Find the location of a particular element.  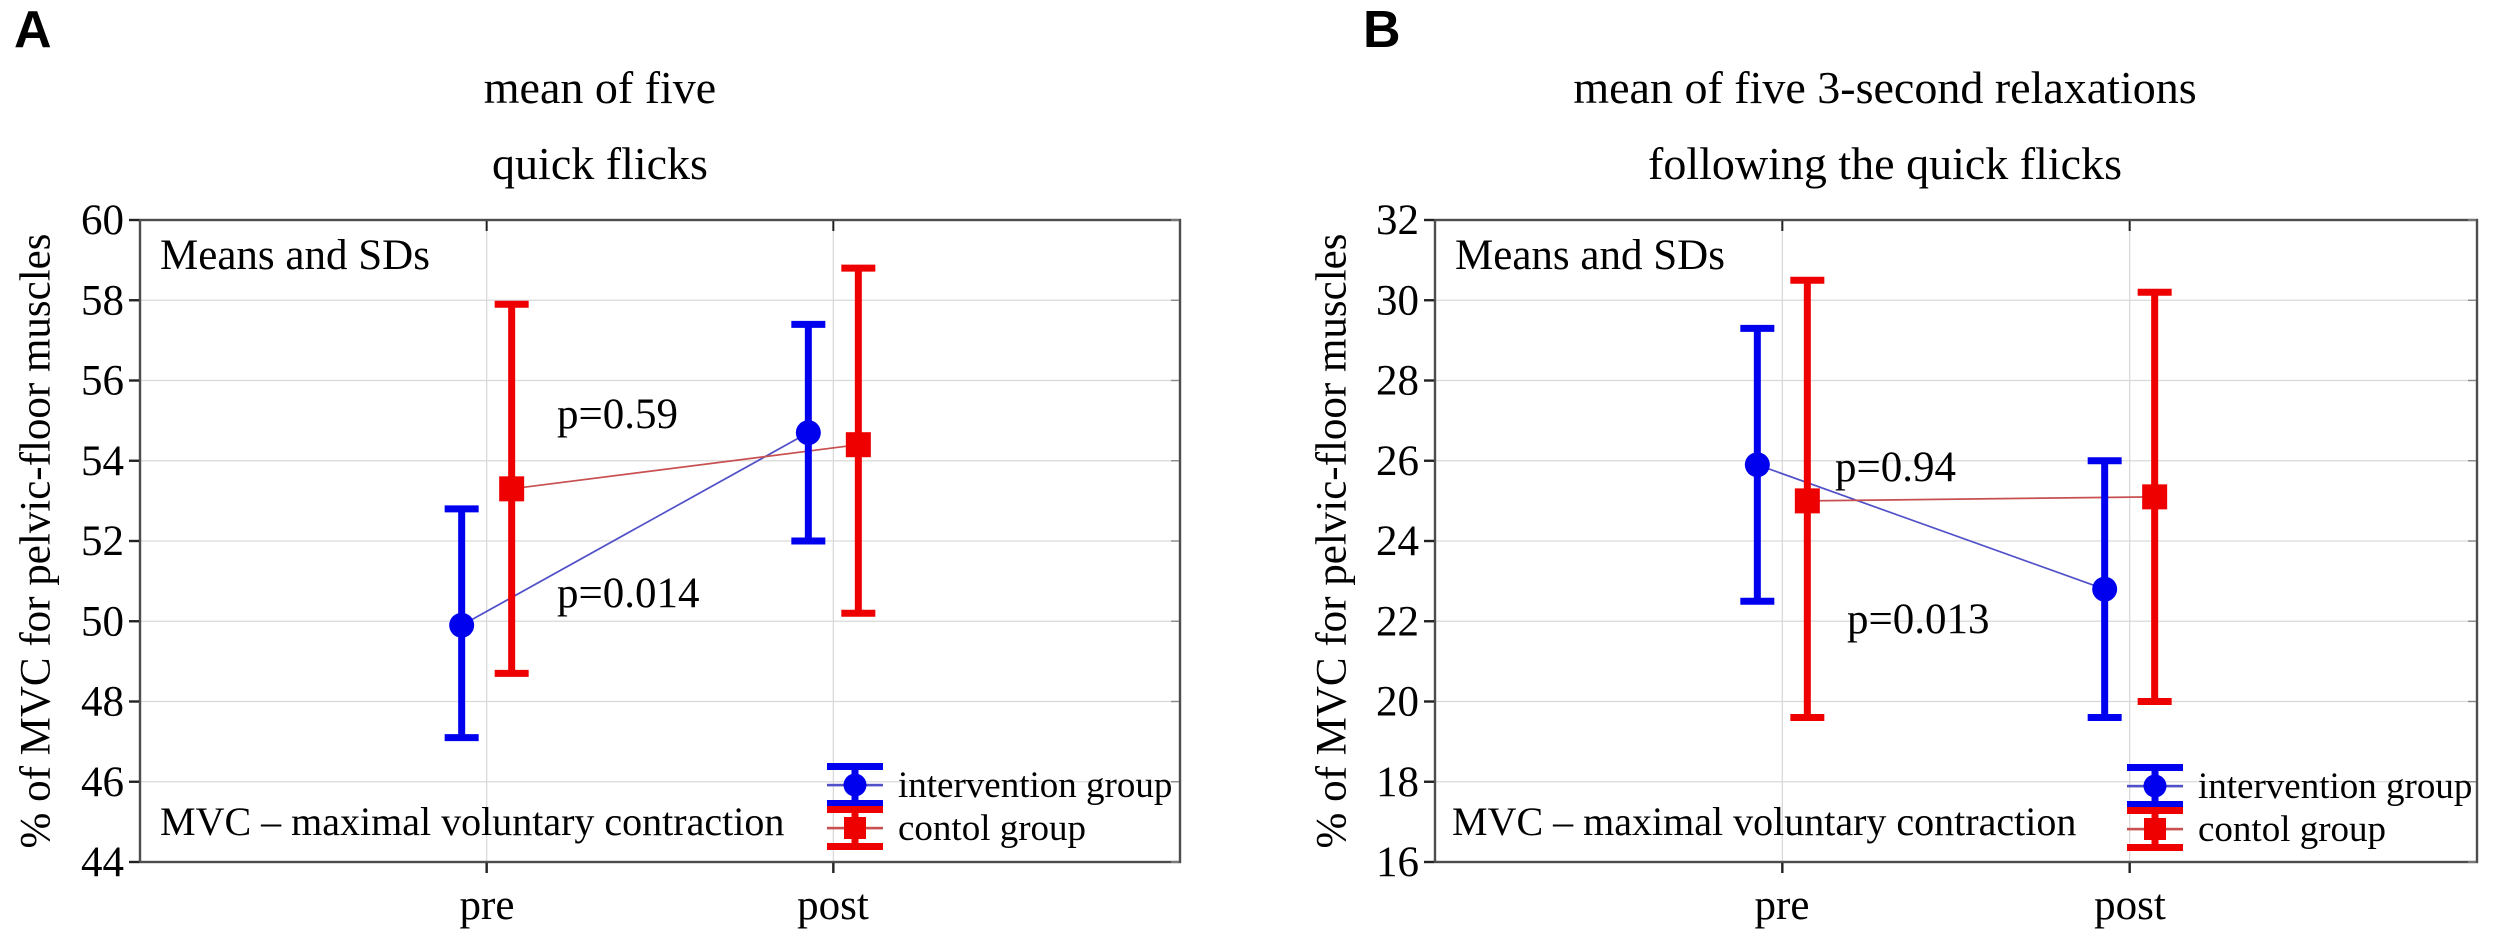

panel-b-means-sds-note: Means and SDs is located at coordinates (1590, 255).